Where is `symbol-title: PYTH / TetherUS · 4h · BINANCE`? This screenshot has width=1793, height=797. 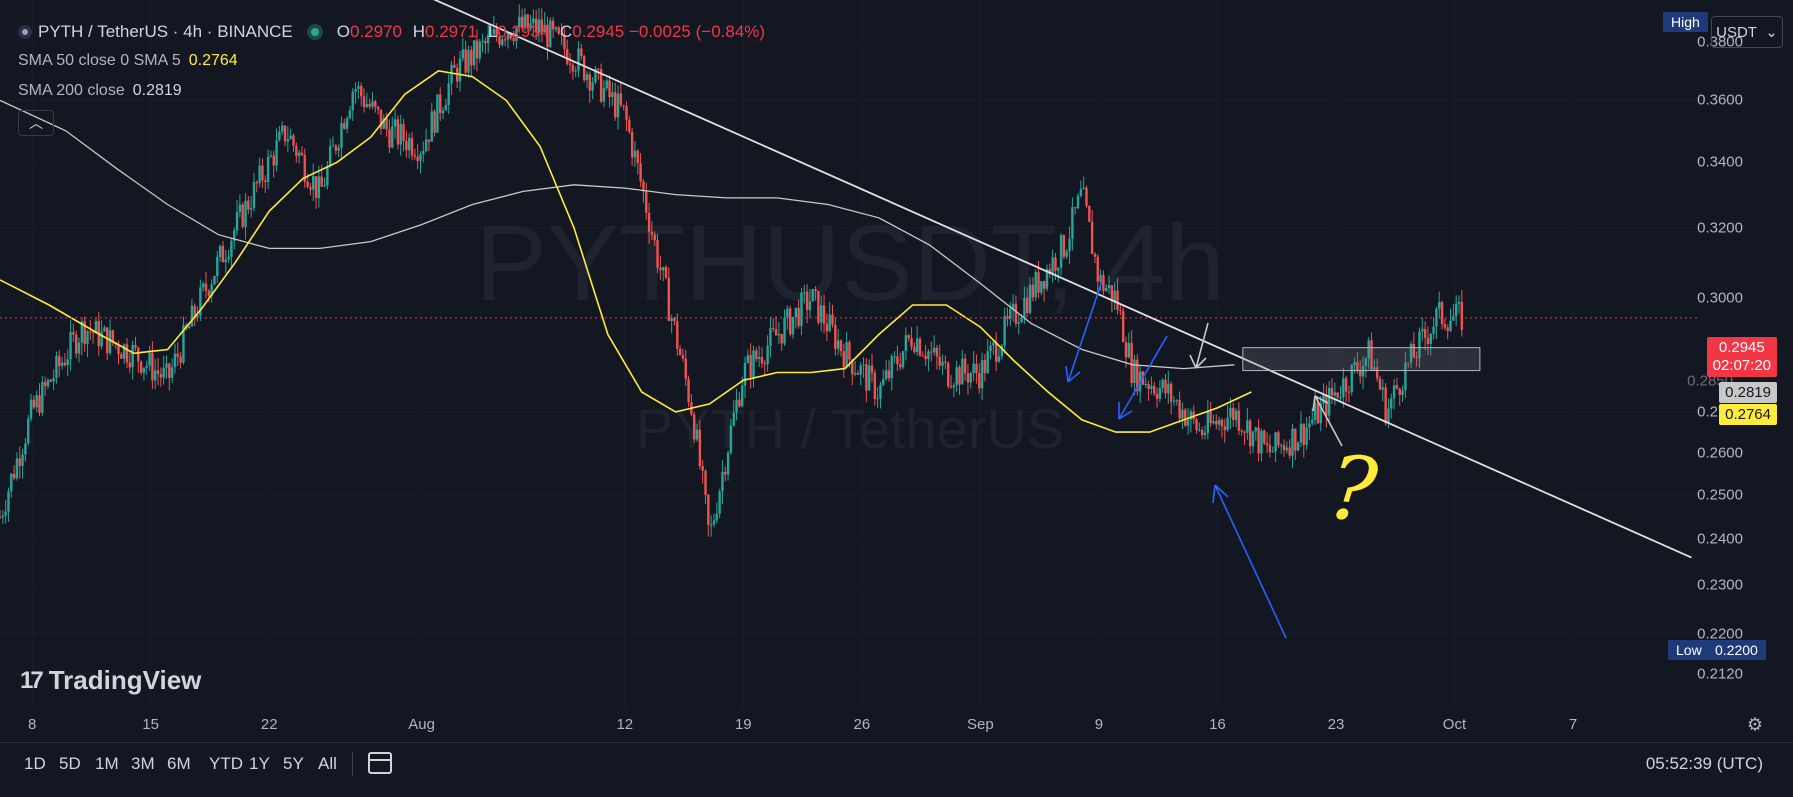 symbol-title: PYTH / TetherUS · 4h · BINANCE is located at coordinates (165, 31).